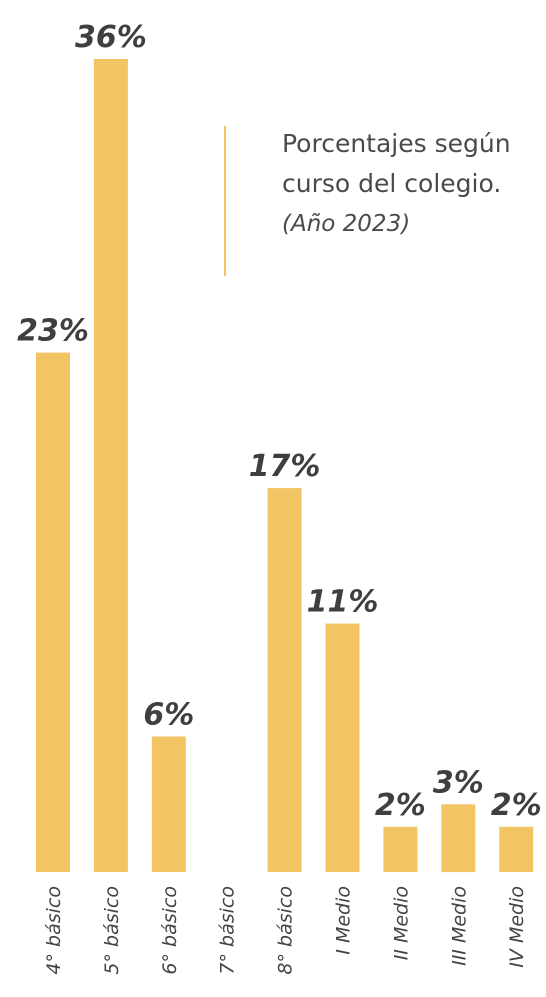 This screenshot has height=997, width=546. Describe the element at coordinates (225, 201) in the screenshot. I see `legend-accent-line` at that location.